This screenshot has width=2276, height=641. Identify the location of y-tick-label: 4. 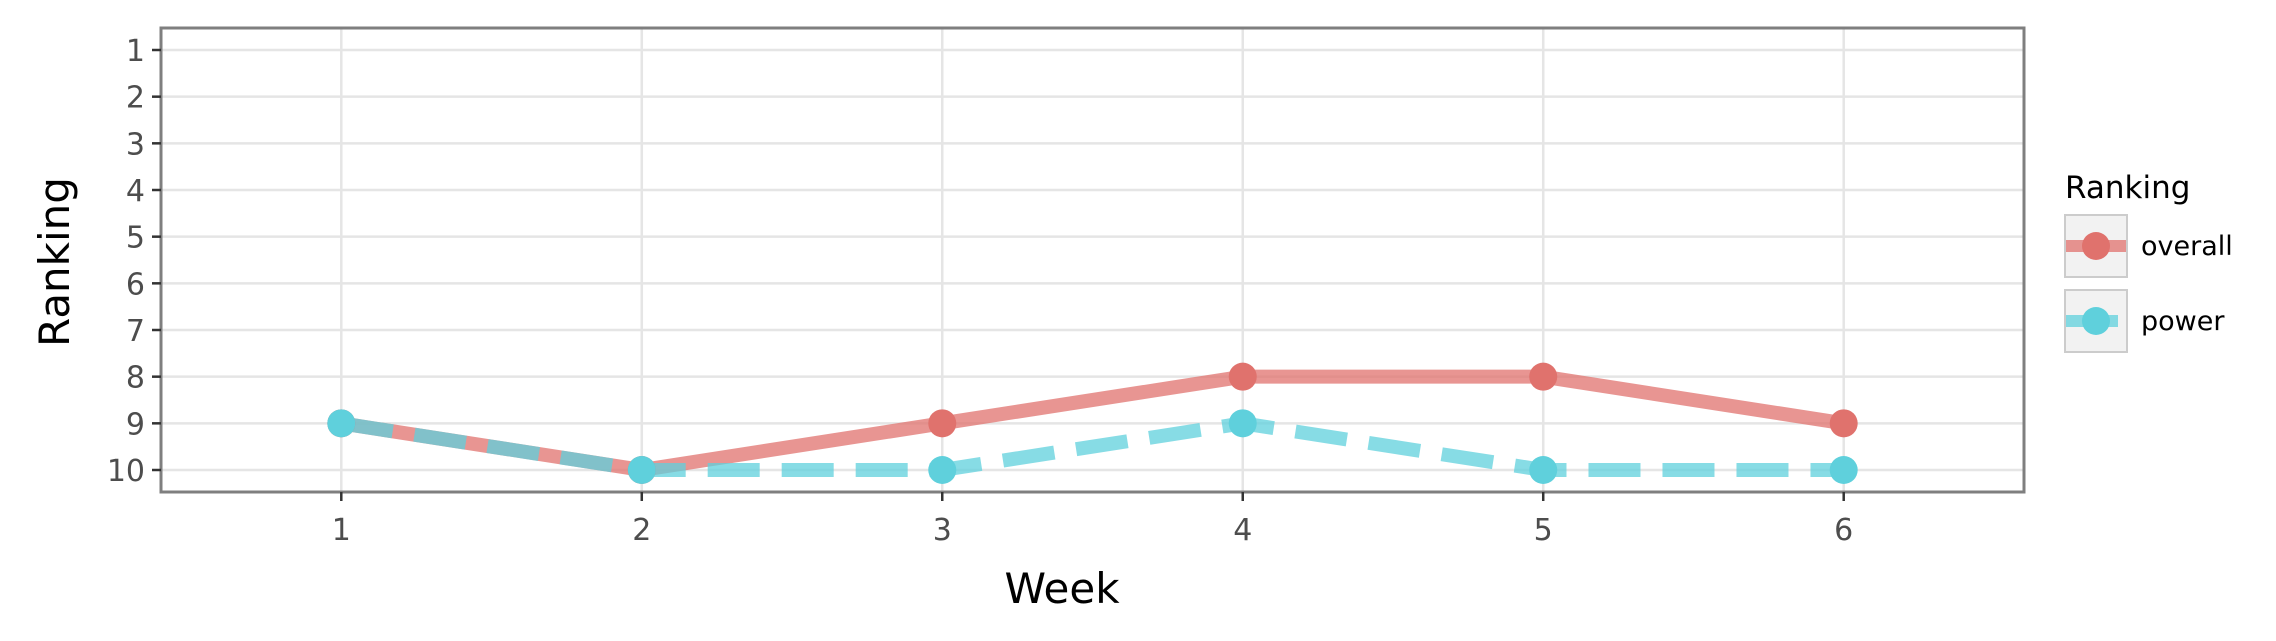
(135, 191).